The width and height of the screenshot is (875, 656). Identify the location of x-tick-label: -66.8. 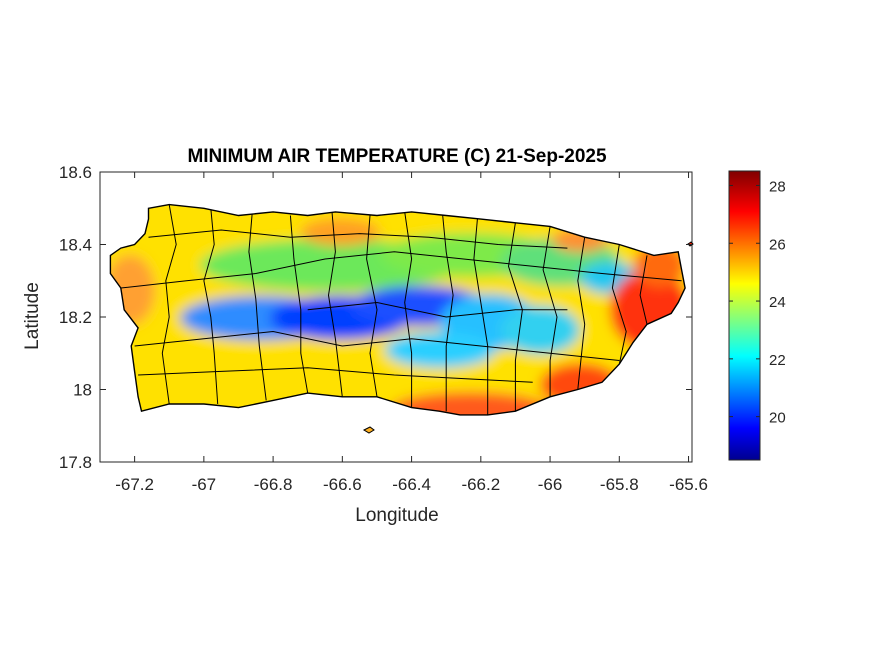
(273, 484).